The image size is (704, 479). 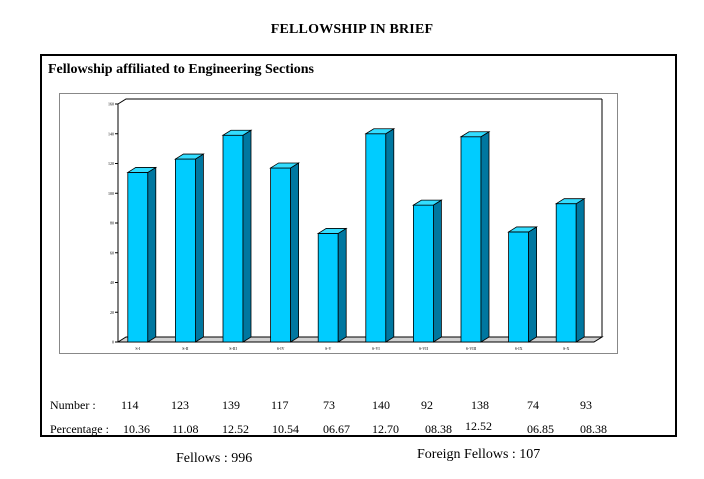 I want to click on x-tick-label: S-IX, so click(x=519, y=348).